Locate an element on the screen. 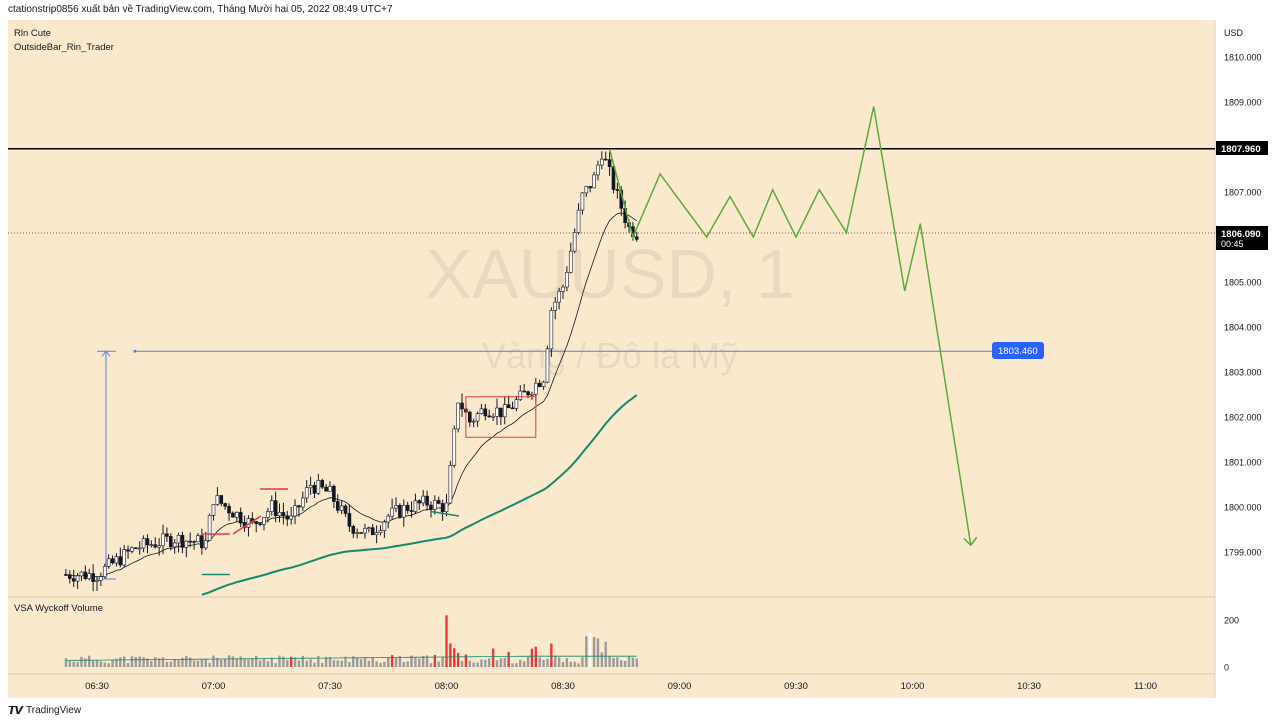  price-tick: 1799.000 is located at coordinates (1243, 553).